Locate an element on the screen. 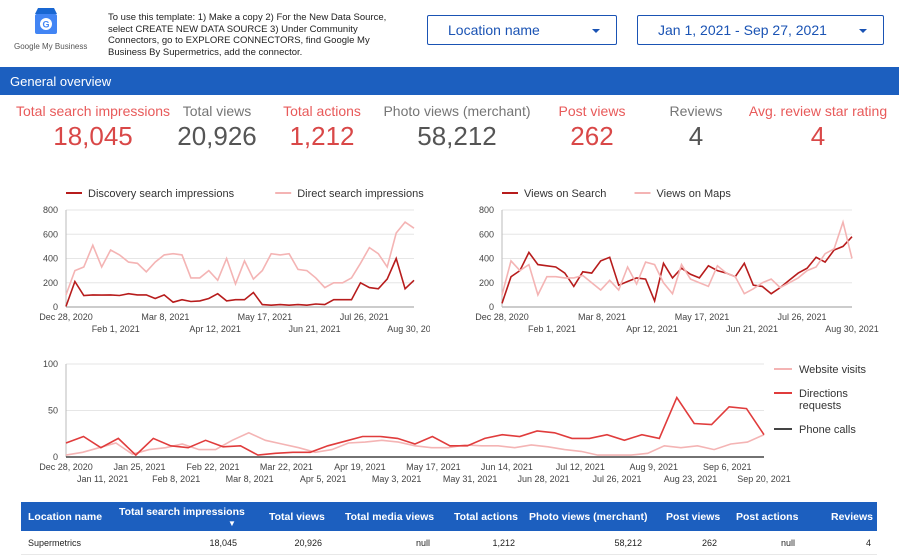 The height and width of the screenshot is (556, 899). legend-label: requests is located at coordinates (820, 406).